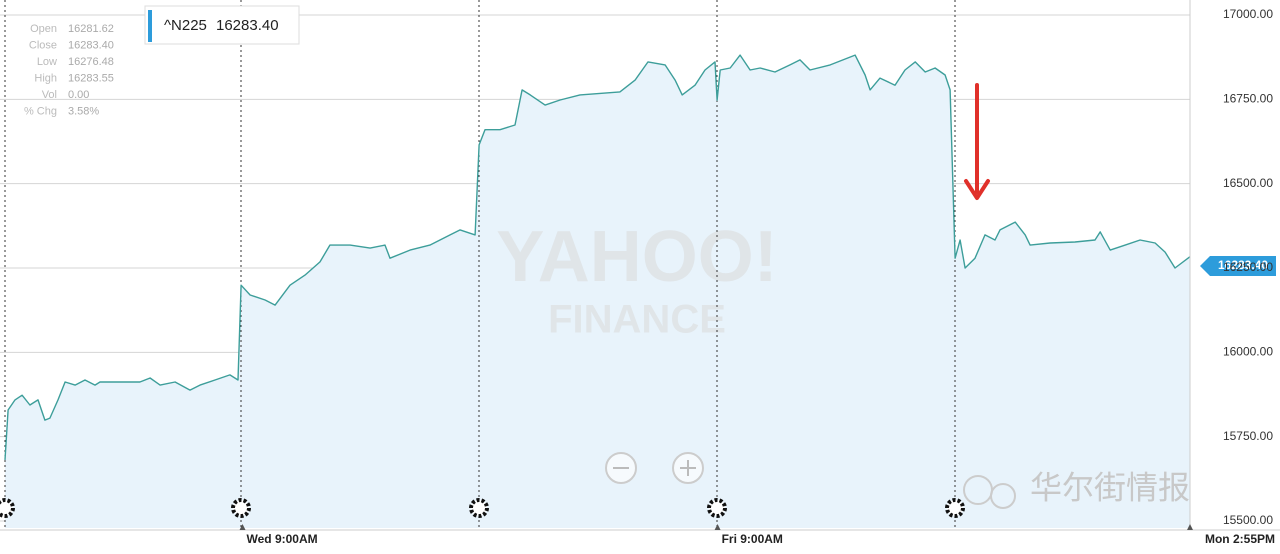 The width and height of the screenshot is (1280, 554). What do you see at coordinates (752, 539) in the screenshot?
I see `x-tick-label: Fri 9:00AM` at bounding box center [752, 539].